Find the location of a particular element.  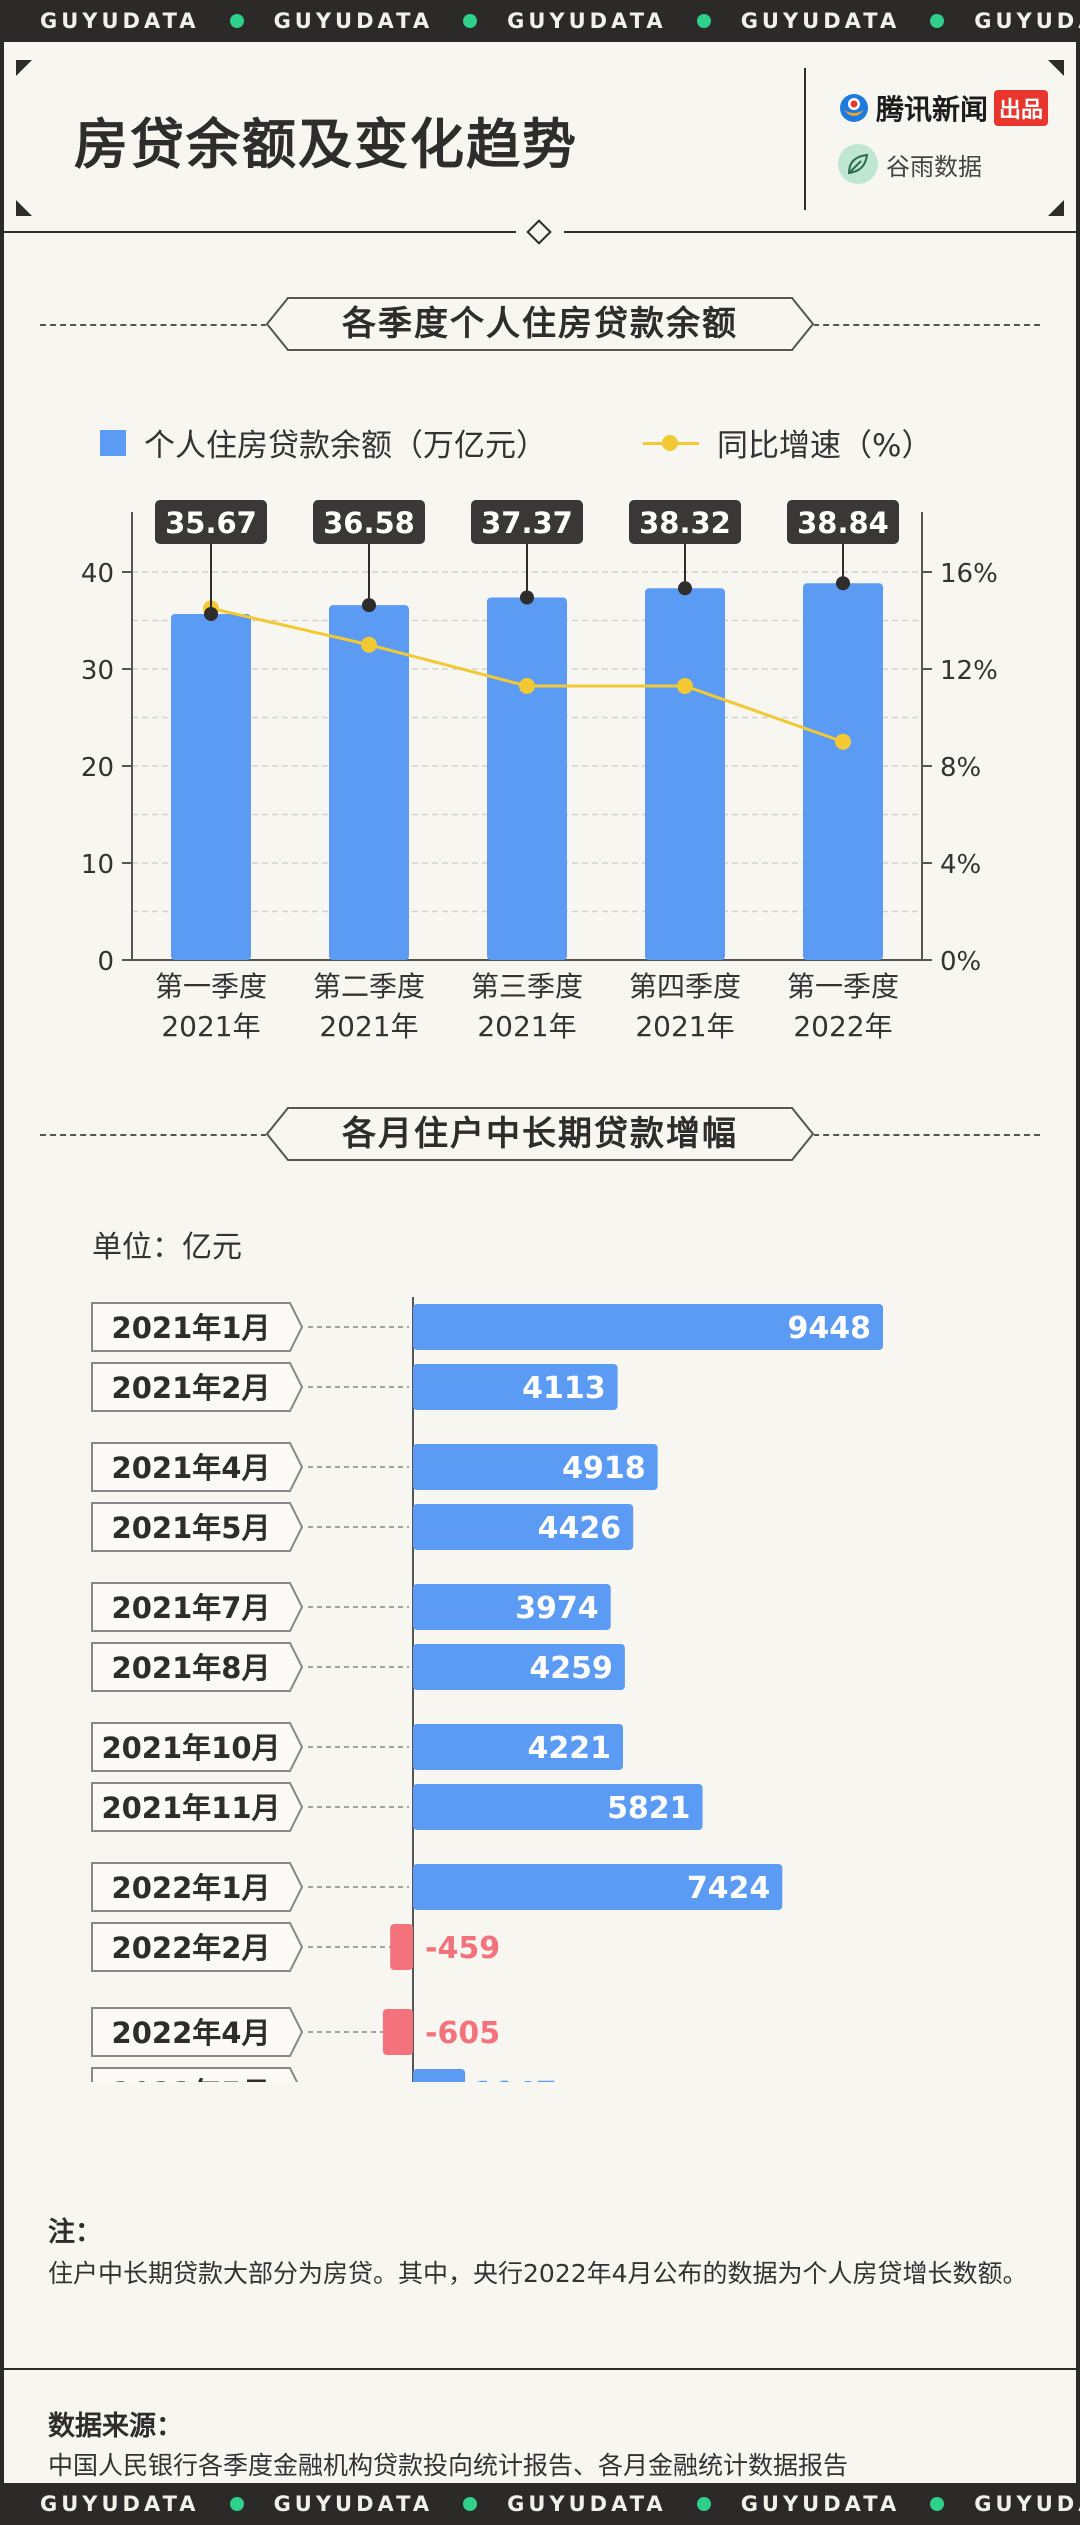

loan-bar-value: 4221 is located at coordinates (569, 1748).